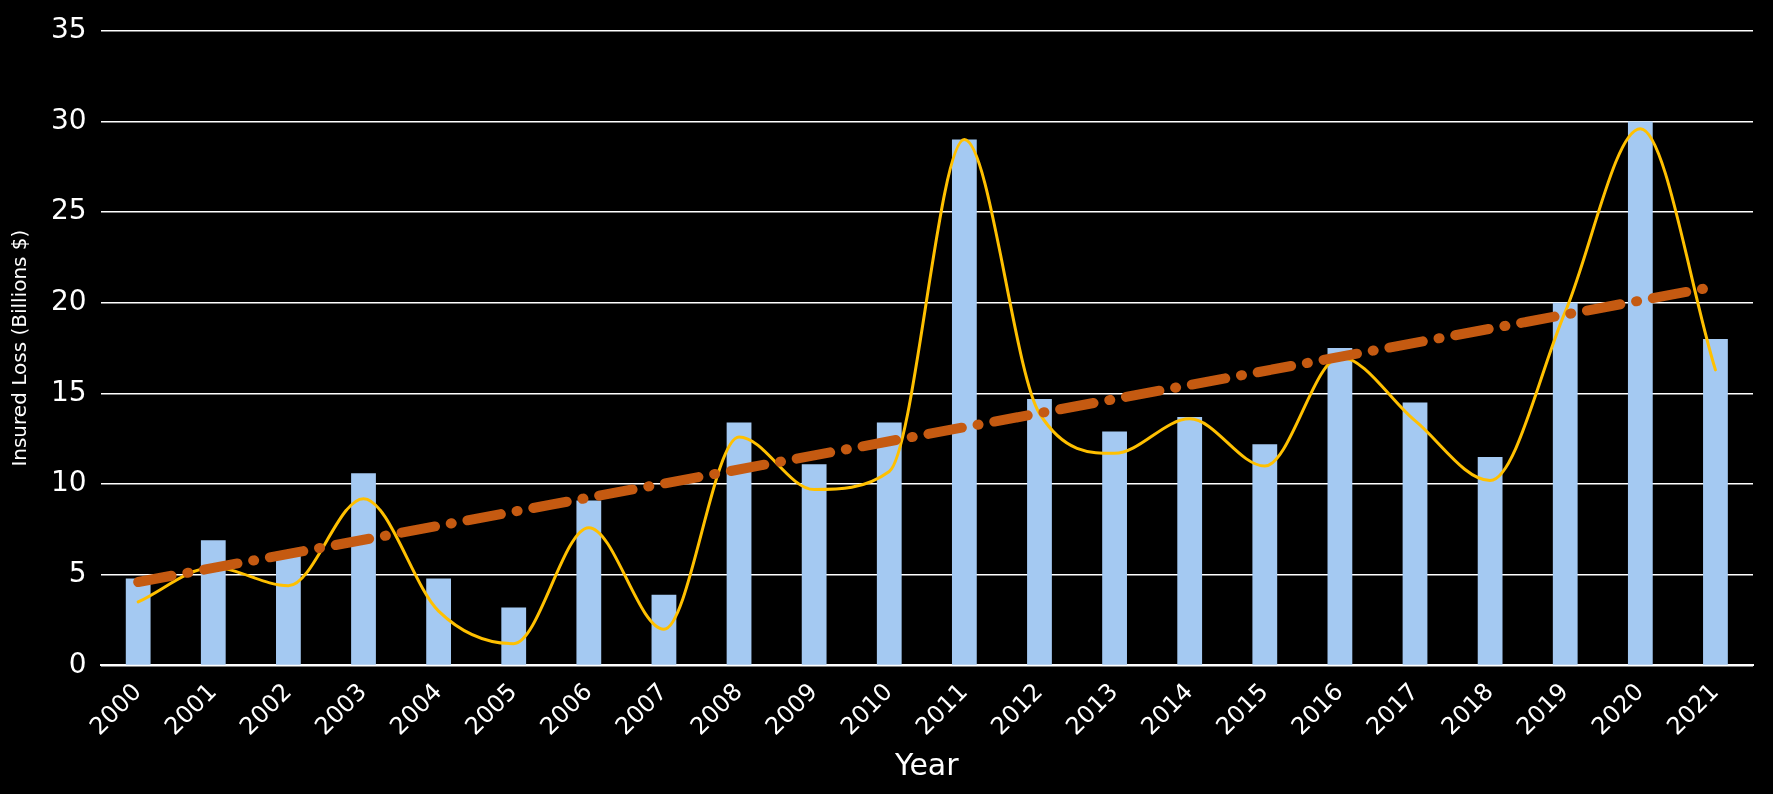 The image size is (1773, 794). I want to click on y-tick-label: 0, so click(77, 663).